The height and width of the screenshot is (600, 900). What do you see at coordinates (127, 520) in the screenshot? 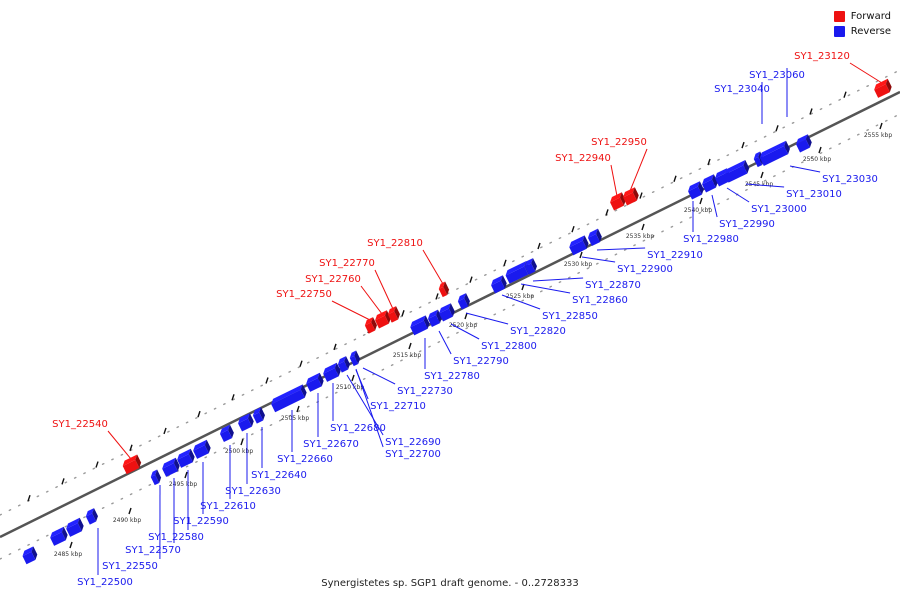
I see `scale-tick-label: 2490 kbp` at bounding box center [127, 520].